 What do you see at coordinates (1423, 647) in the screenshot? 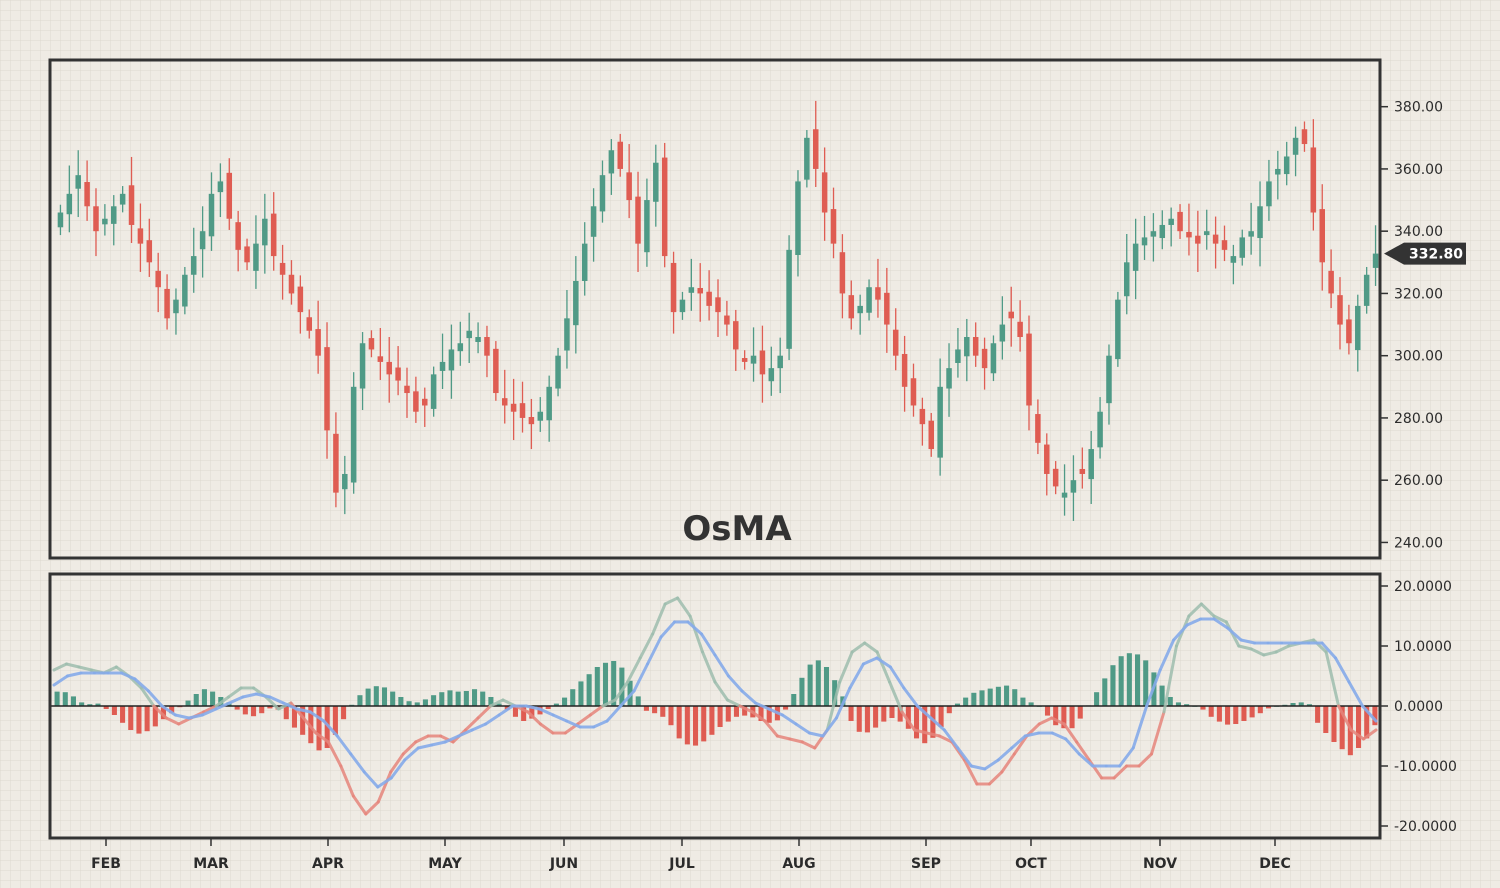
I see `osma-y-tick-label: 10.0000` at bounding box center [1423, 647].